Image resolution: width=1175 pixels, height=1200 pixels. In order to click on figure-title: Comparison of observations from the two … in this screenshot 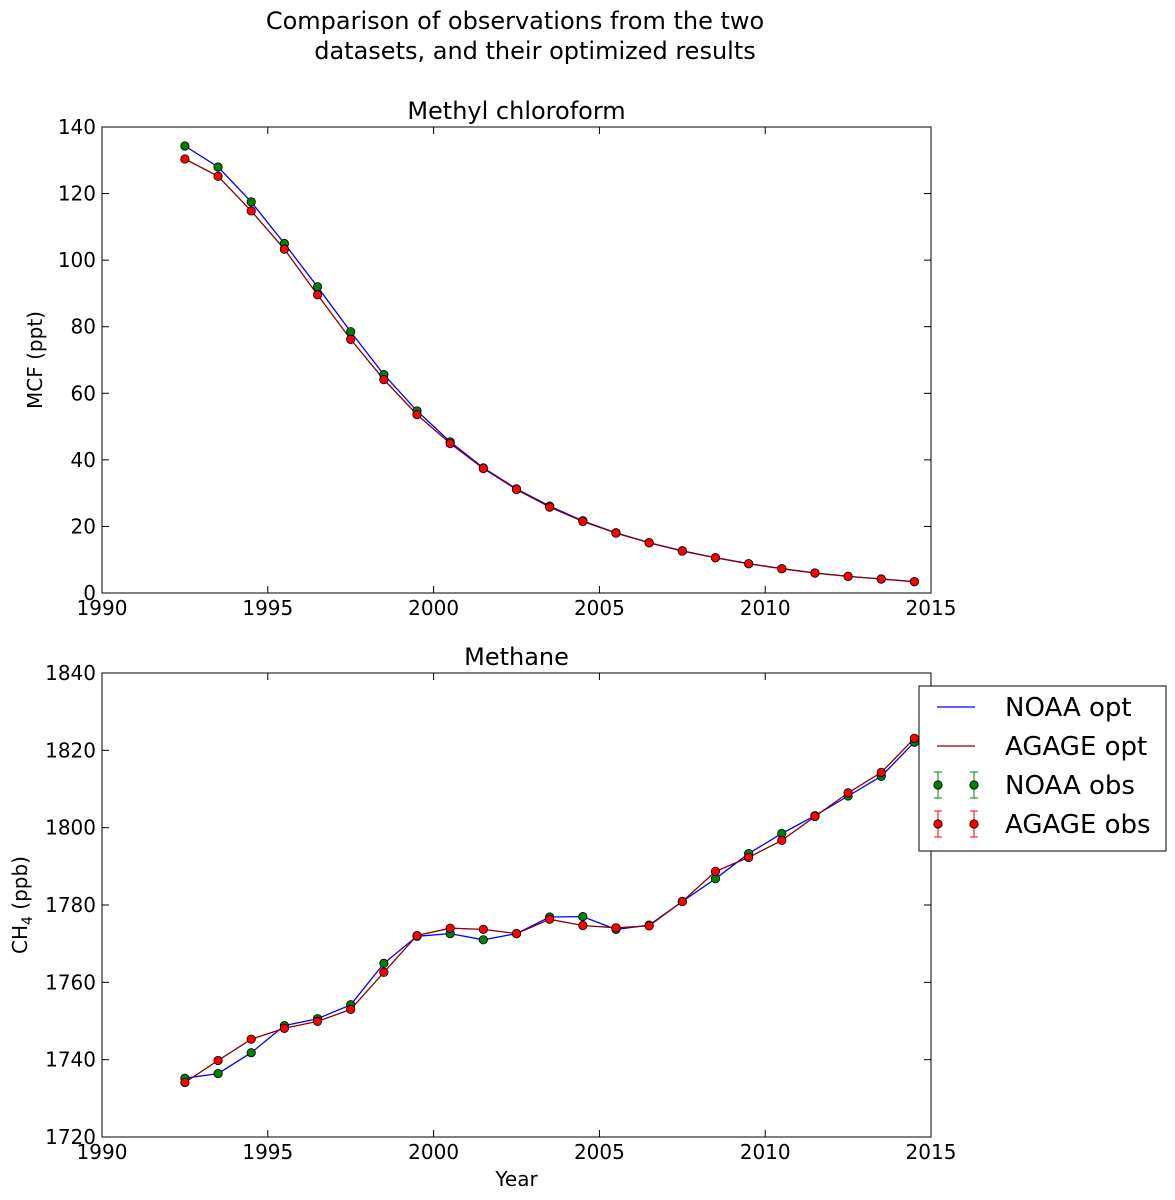, I will do `click(515, 36)`.